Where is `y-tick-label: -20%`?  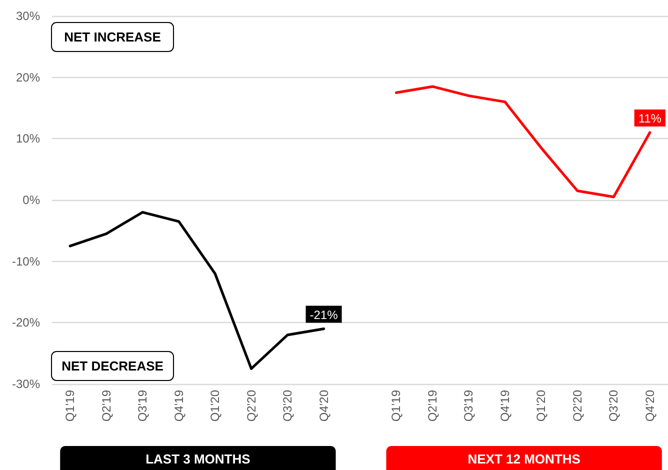 y-tick-label: -20% is located at coordinates (26, 323).